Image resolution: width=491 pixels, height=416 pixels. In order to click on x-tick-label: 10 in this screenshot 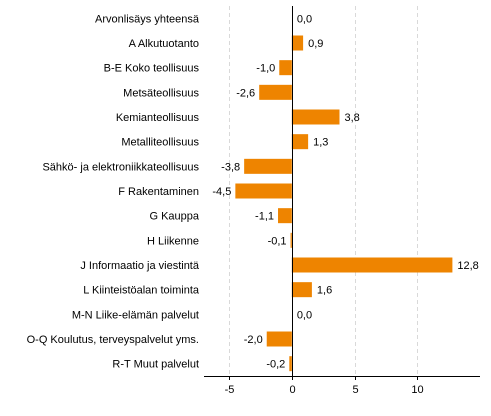, I will do `click(417, 390)`.